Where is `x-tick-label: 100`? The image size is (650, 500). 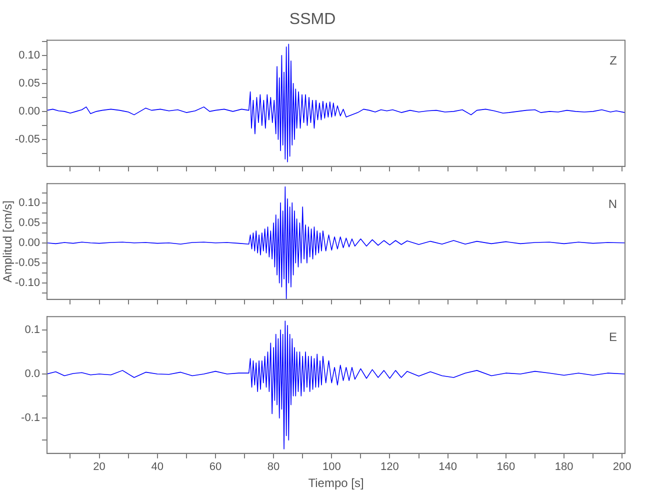
x-tick-label: 100 is located at coordinates (331, 467).